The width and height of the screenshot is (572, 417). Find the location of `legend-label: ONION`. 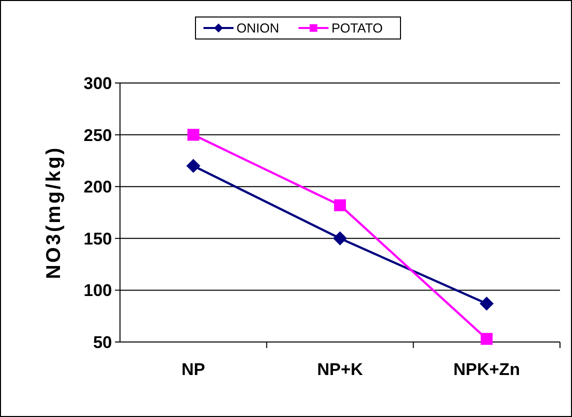

legend-label: ONION is located at coordinates (258, 28).